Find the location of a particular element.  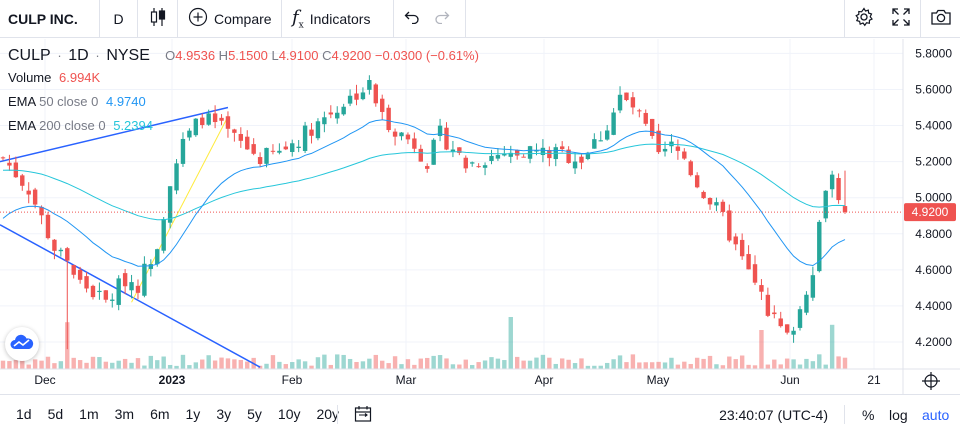

fullscreen-button is located at coordinates (901, 19).